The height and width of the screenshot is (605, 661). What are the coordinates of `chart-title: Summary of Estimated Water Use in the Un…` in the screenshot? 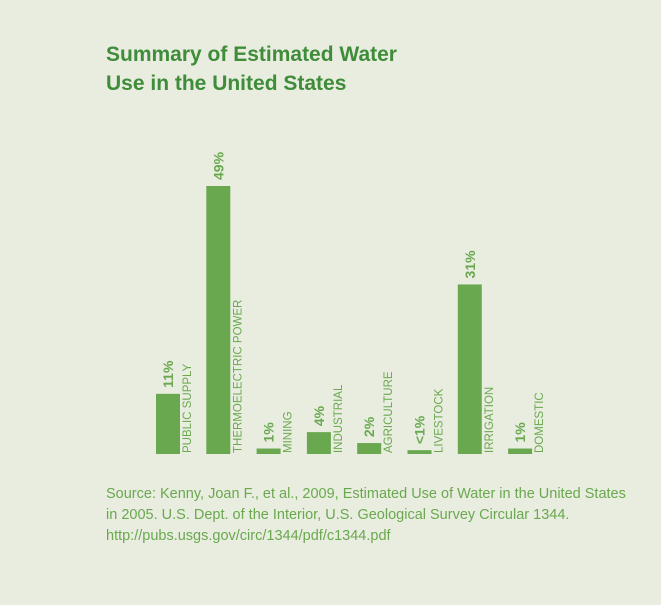 It's located at (251, 69).